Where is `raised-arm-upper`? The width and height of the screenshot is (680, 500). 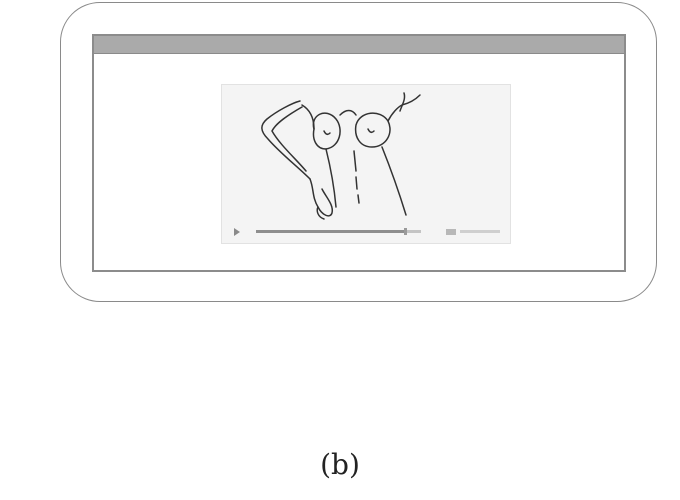
raised-arm-upper is located at coordinates (286, 140).